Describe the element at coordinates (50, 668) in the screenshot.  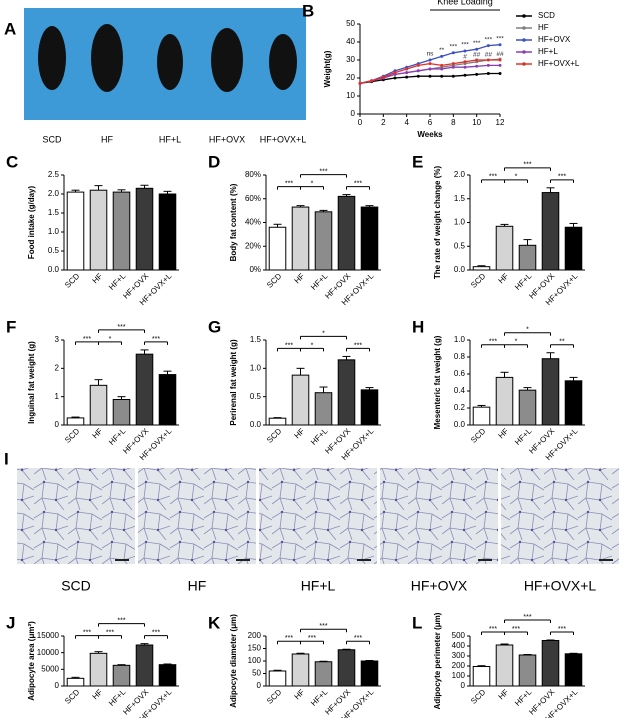
I see `y-tick-label: 5000` at that location.